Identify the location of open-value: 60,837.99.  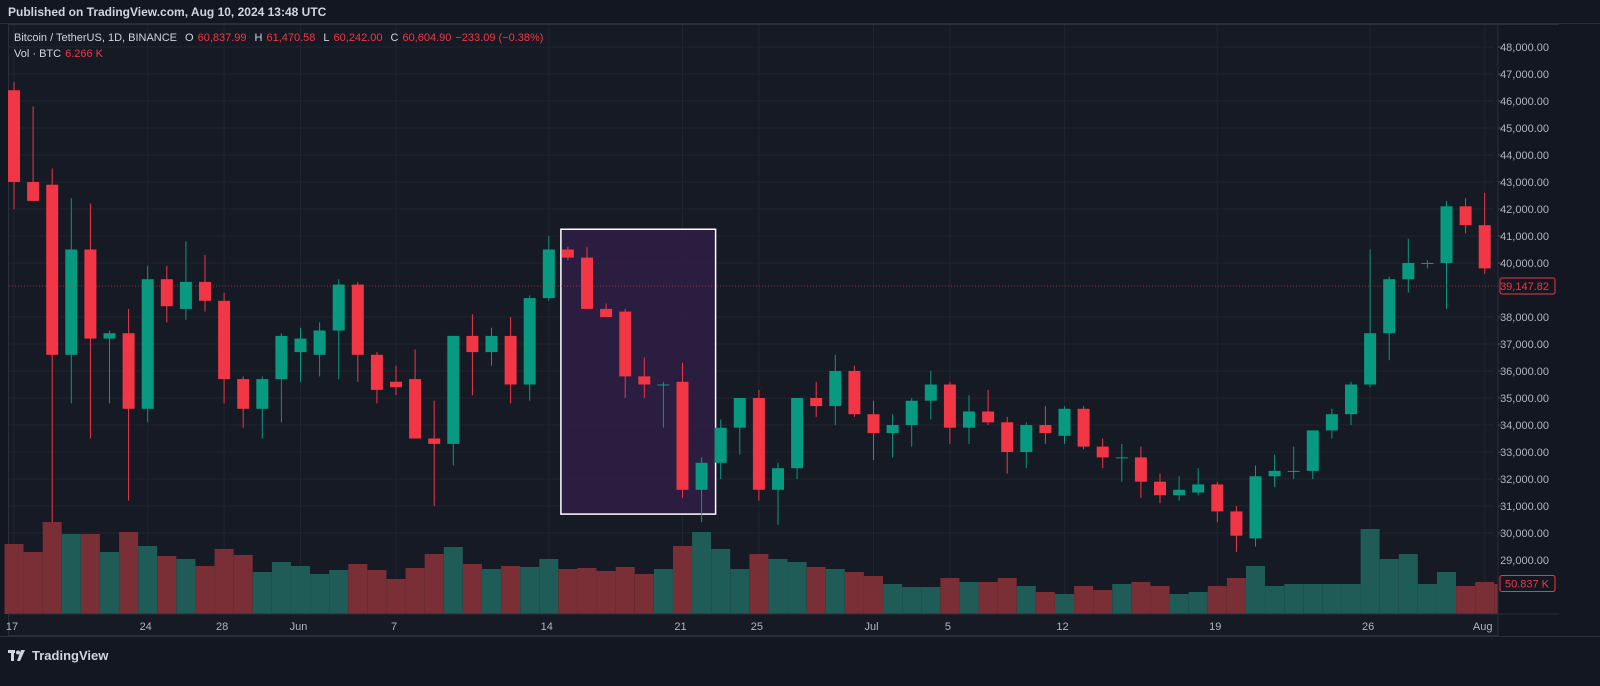
(222, 38).